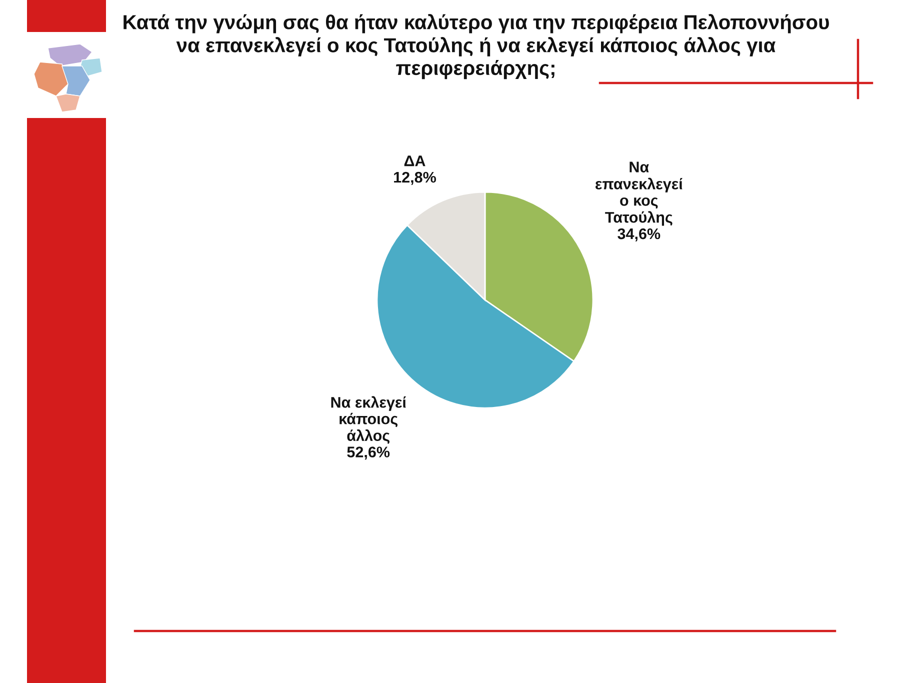 This screenshot has height=683, width=900. What do you see at coordinates (639, 194) in the screenshot?
I see `slice-label: Να επανεκλεγεί ο κος Τατούλης` at bounding box center [639, 194].